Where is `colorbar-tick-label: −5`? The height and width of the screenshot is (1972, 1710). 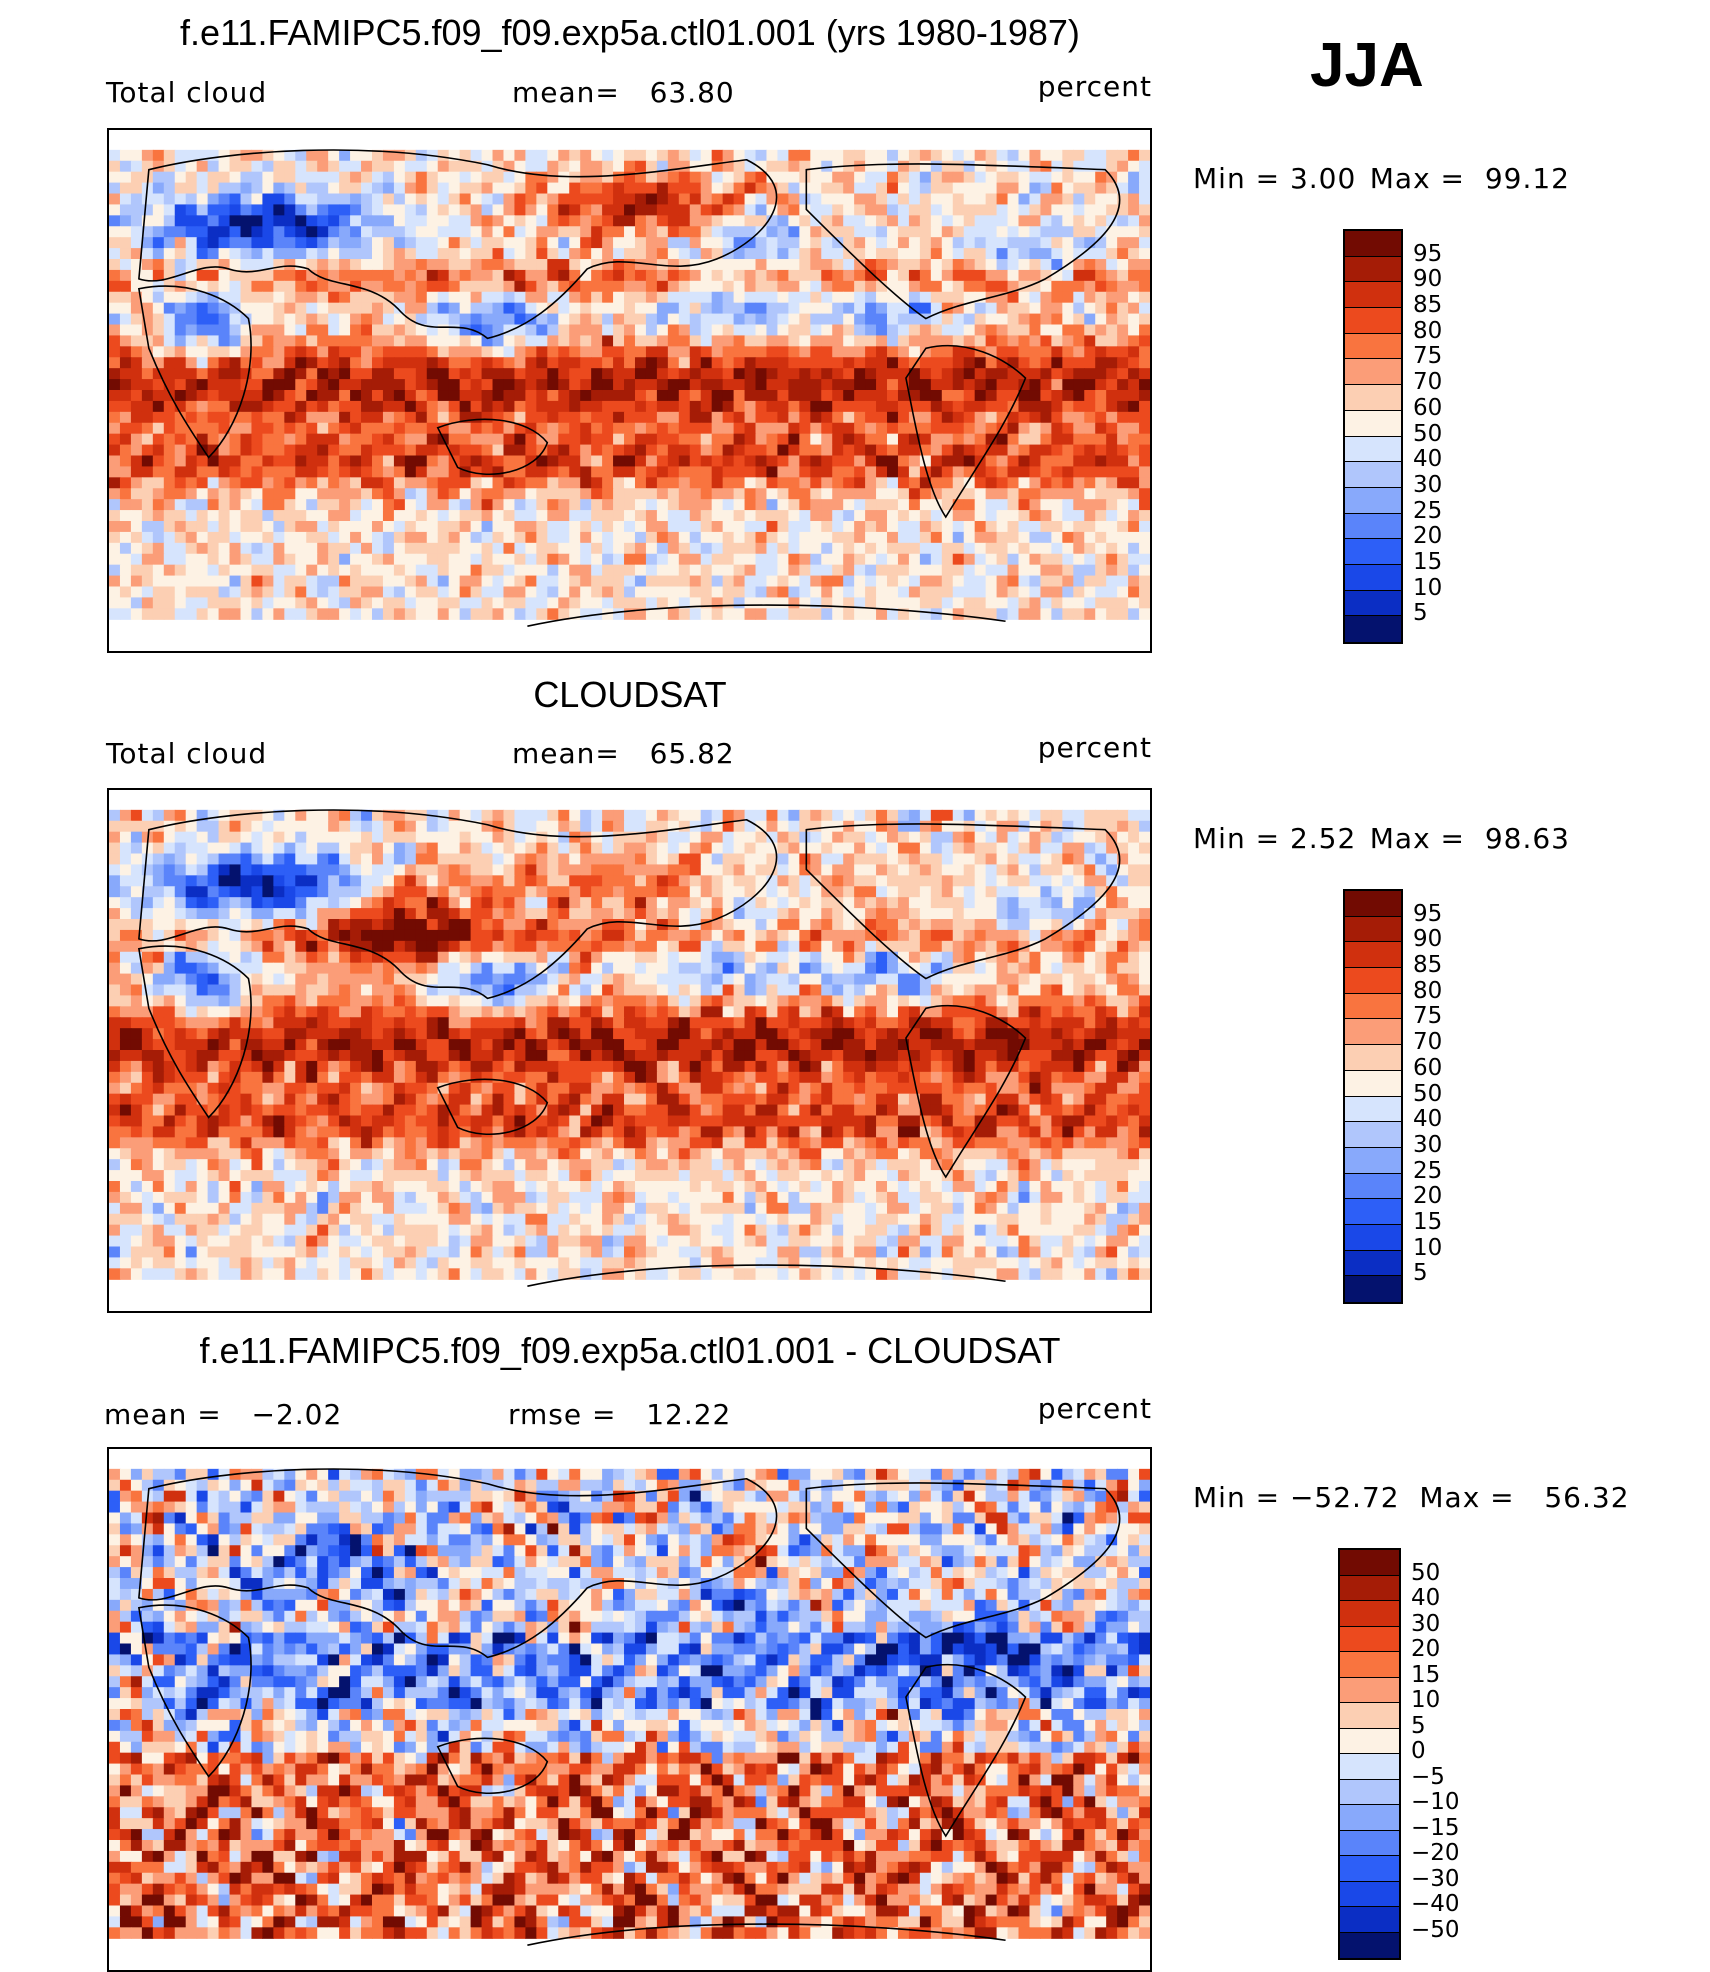 colorbar-tick-label: −5 is located at coordinates (1428, 1777).